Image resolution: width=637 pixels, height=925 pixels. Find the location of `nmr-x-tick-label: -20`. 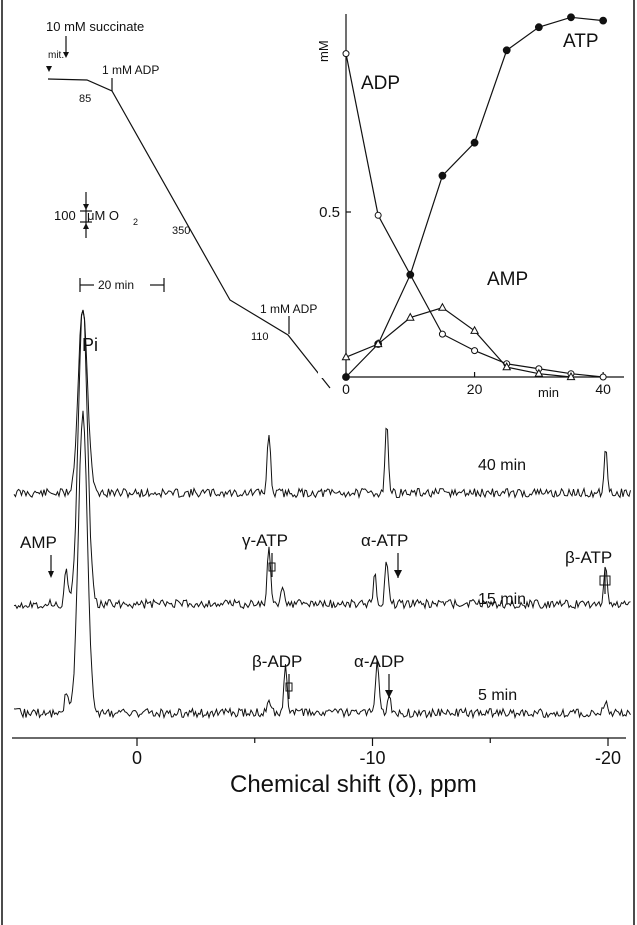

nmr-x-tick-label: -20 is located at coordinates (608, 758).